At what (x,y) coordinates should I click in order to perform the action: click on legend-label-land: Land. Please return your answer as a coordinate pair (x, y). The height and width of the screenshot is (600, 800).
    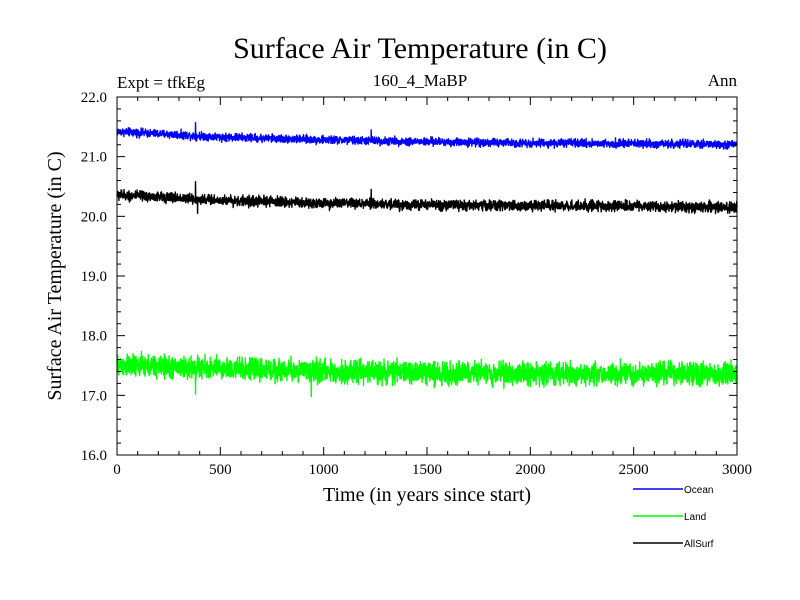
    Looking at the image, I should click on (695, 517).